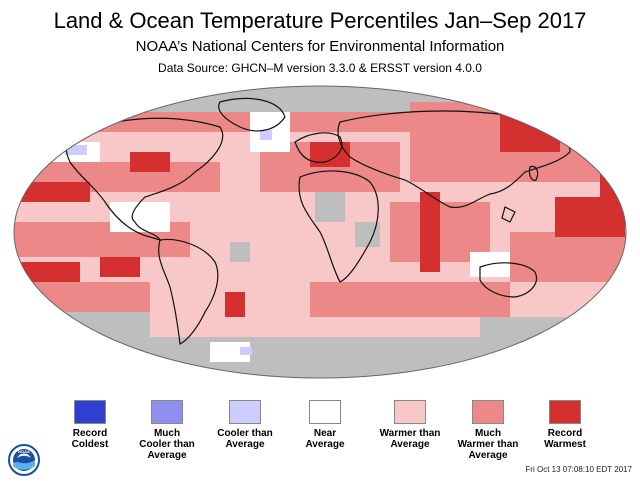  Describe the element at coordinates (245, 439) in the screenshot. I see `legend-label: Cooler than Average` at that location.